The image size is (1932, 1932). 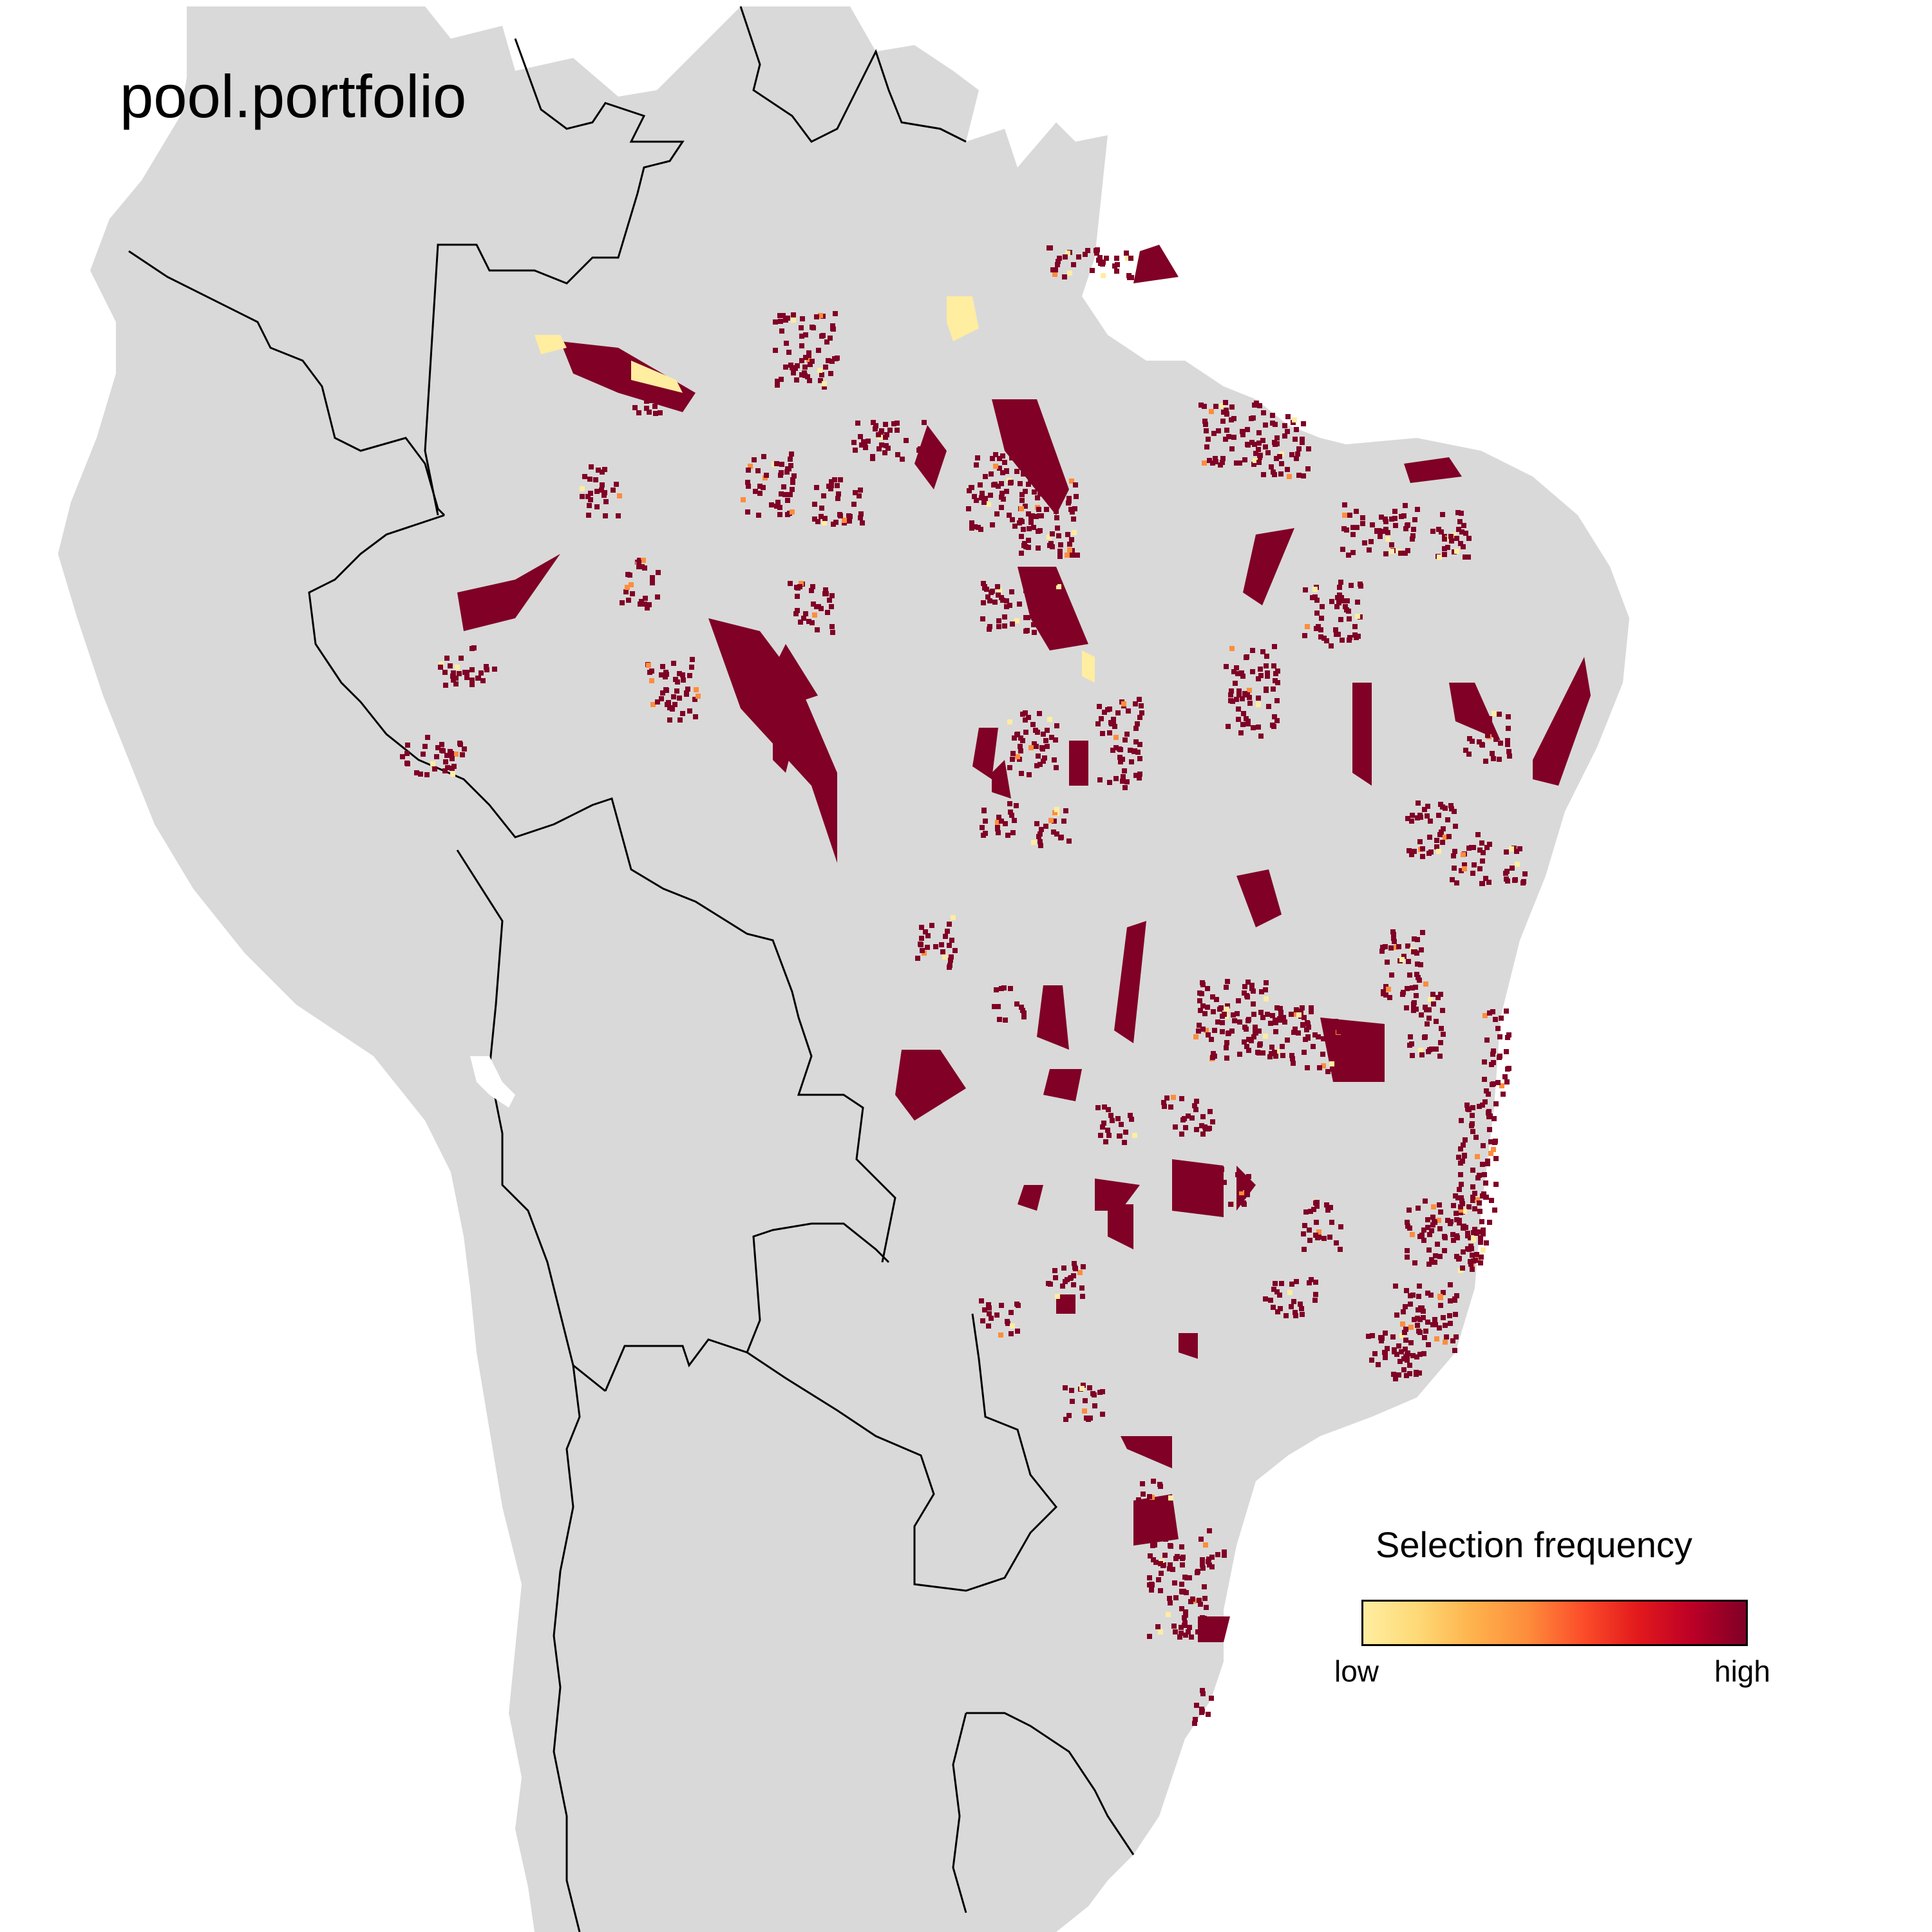 What do you see at coordinates (531, 1121) in the screenshot?
I see `border-peru-chile-bolivia` at bounding box center [531, 1121].